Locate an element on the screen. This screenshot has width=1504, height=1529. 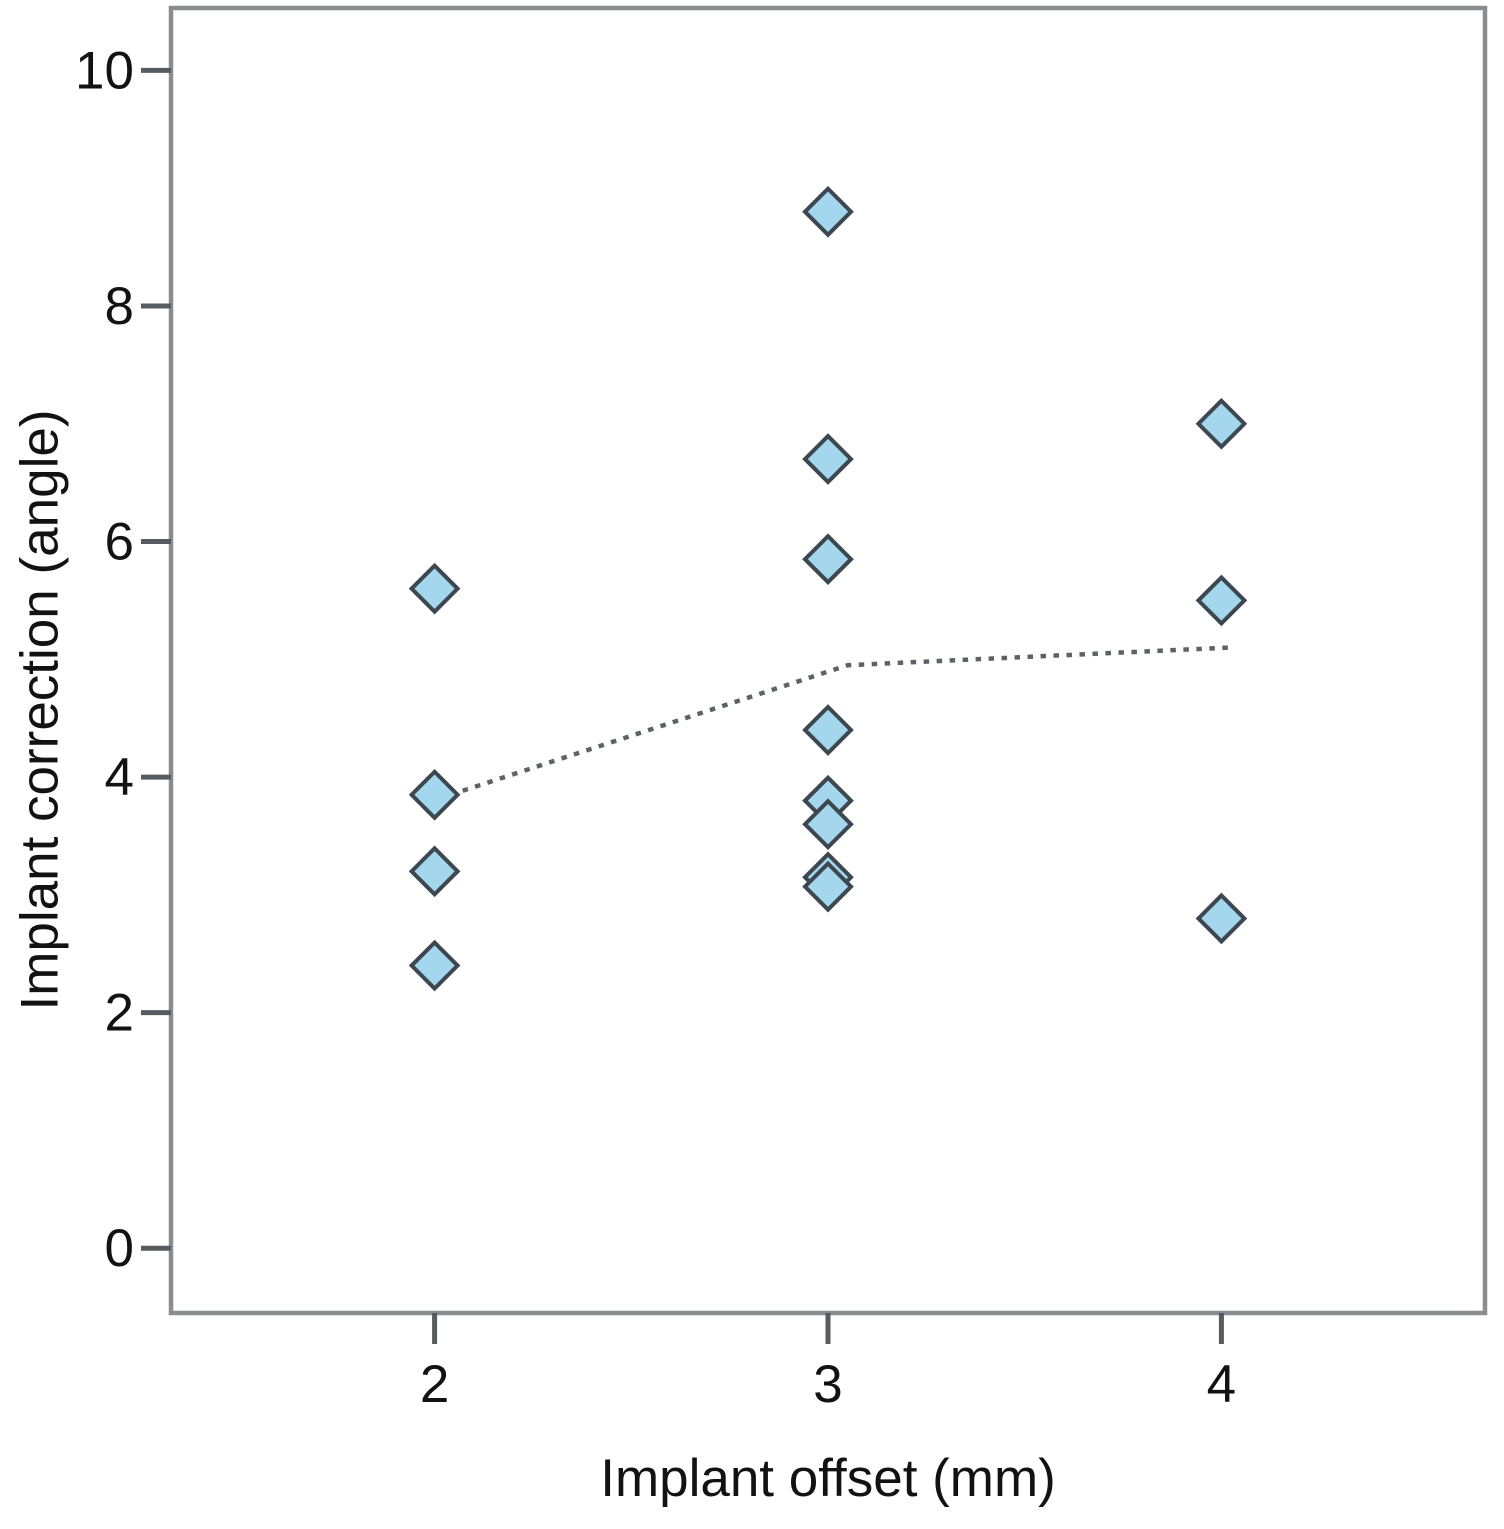
x-tick-label: 3 is located at coordinates (827, 1384).